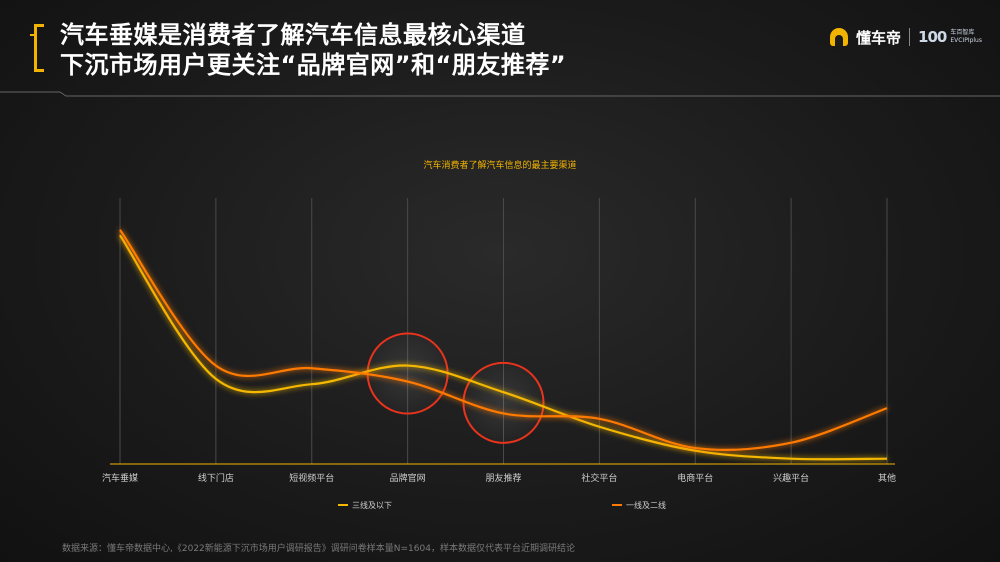 The height and width of the screenshot is (562, 1000). Describe the element at coordinates (120, 478) in the screenshot. I see `x-tick-label: 汽车垂媒` at that location.